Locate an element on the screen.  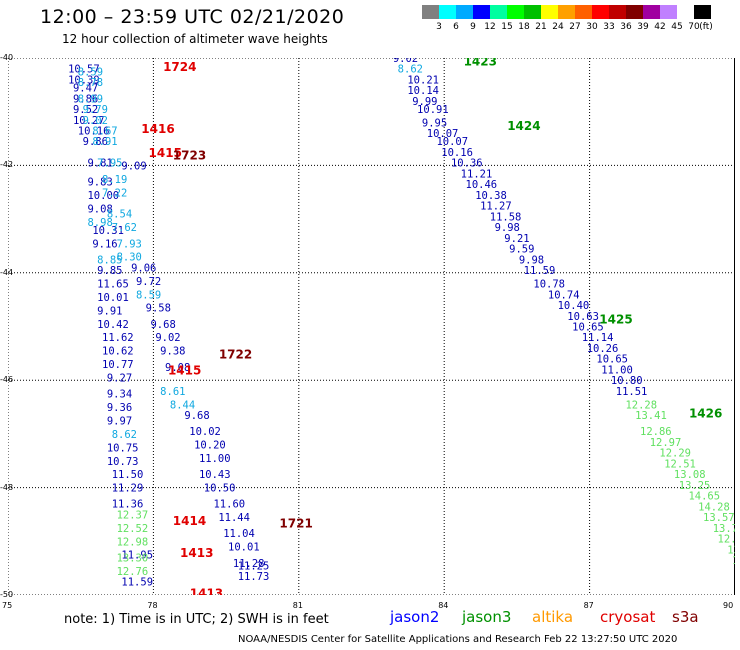
wave-height-value: 12.51 is located at coordinates (680, 464).